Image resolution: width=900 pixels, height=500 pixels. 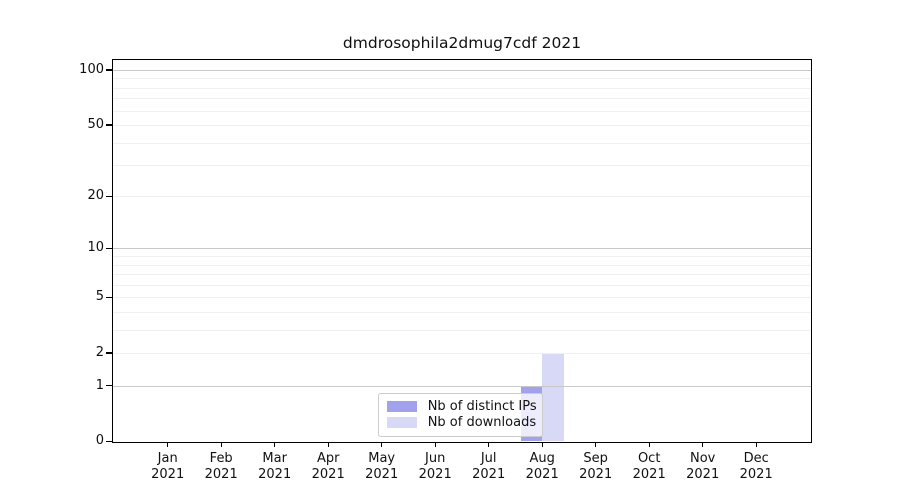 I want to click on x-tick-label: May 2021, so click(x=382, y=466).